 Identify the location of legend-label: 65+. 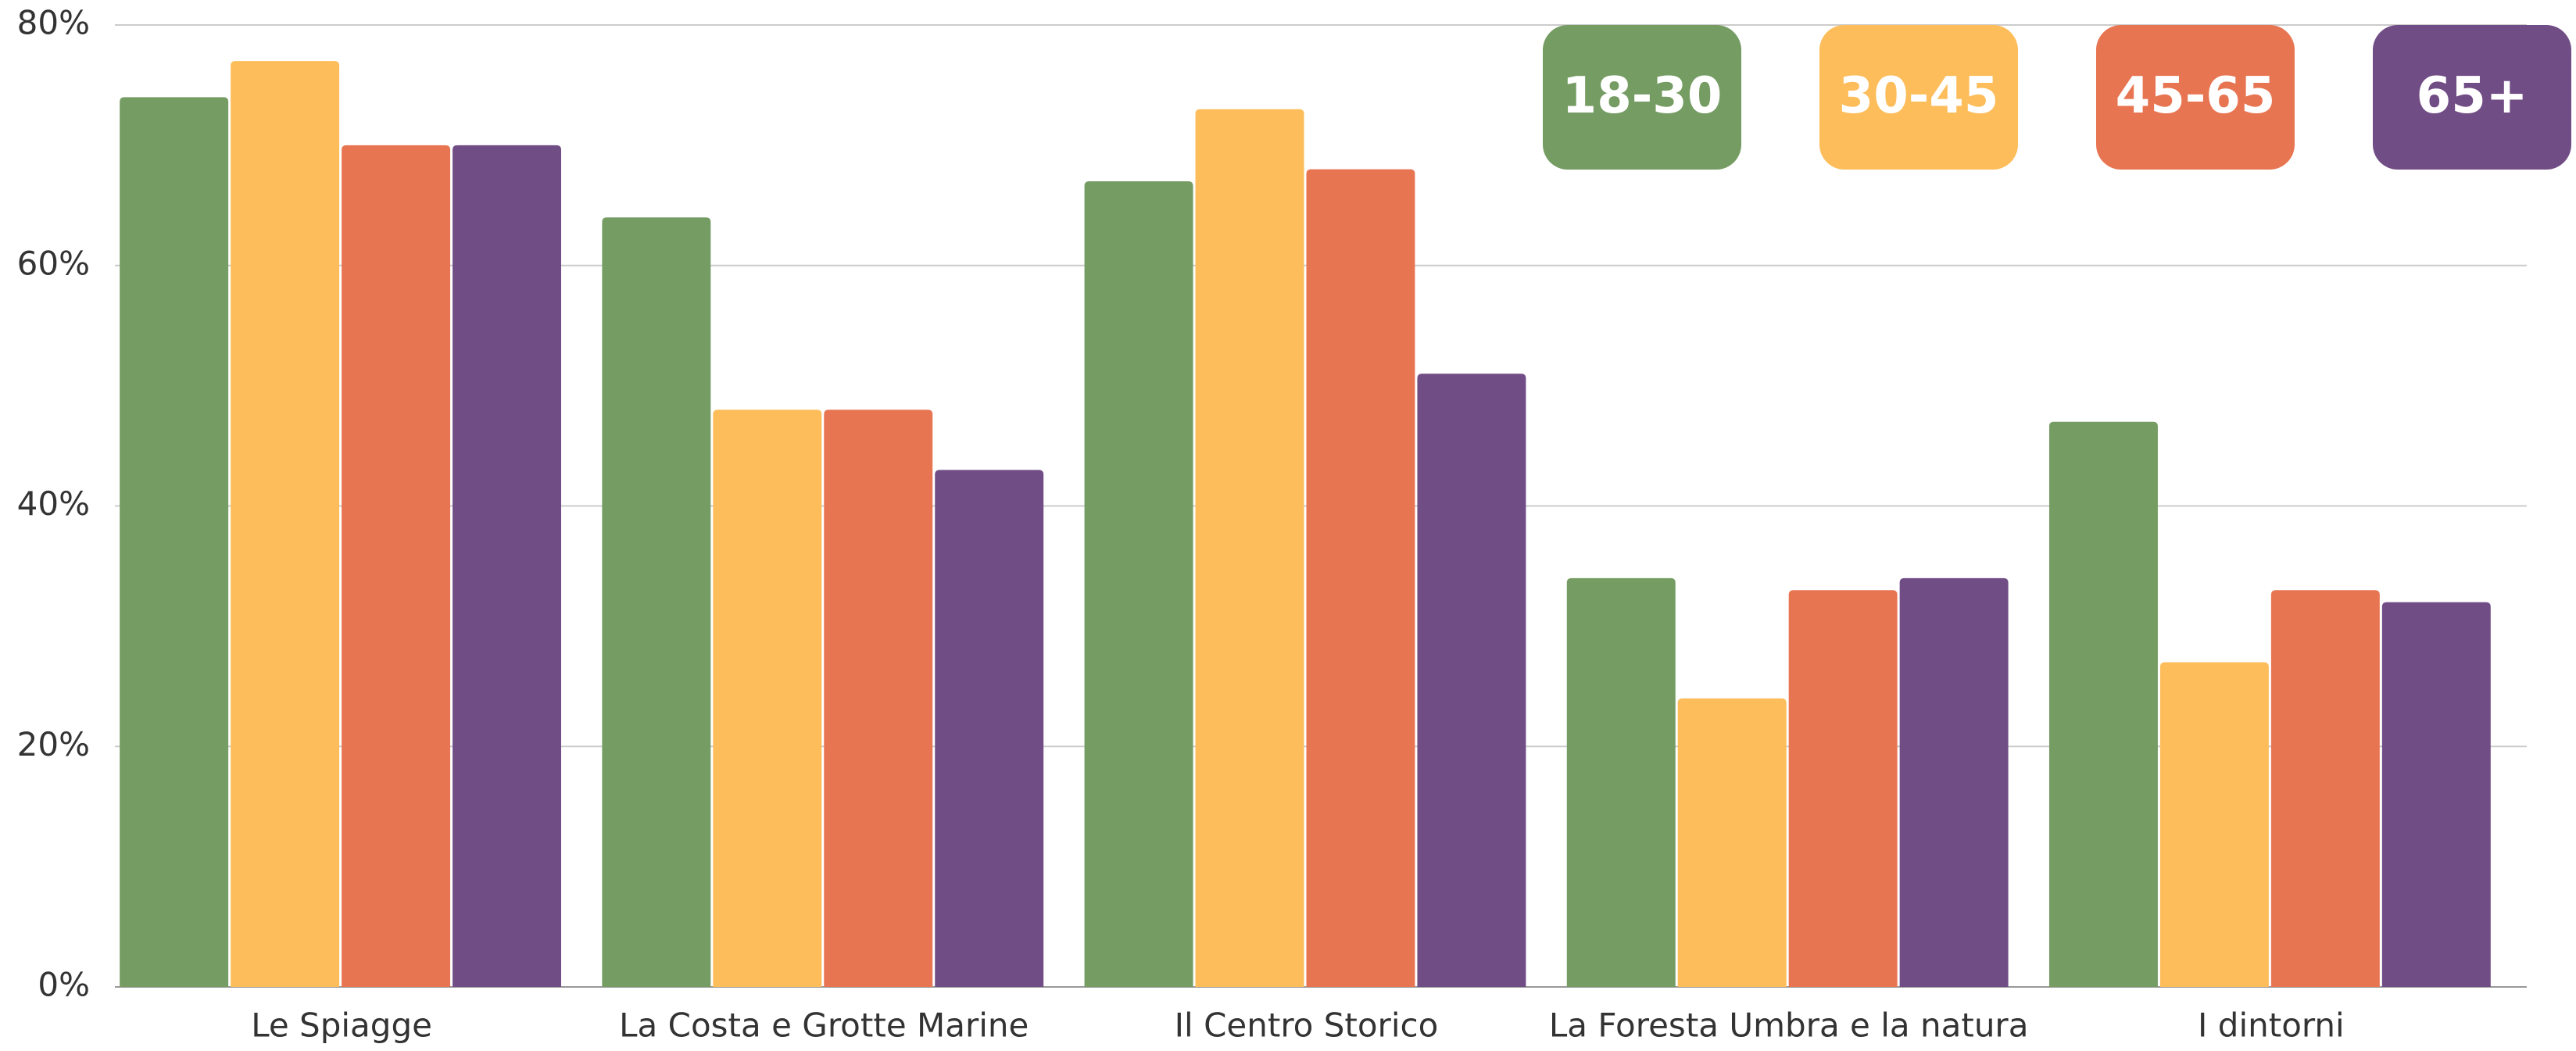
(2472, 96).